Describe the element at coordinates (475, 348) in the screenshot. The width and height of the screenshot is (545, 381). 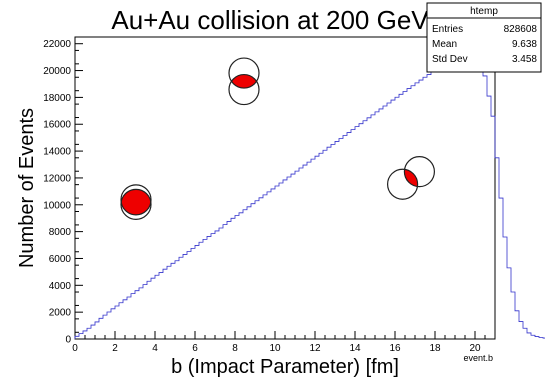
I see `x-tick-label: 20` at that location.